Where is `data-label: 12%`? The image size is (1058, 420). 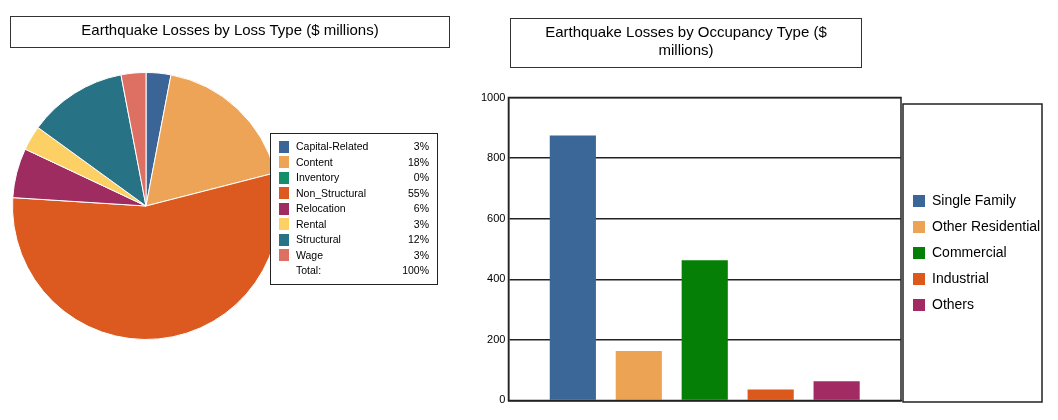 data-label: 12% is located at coordinates (418, 239).